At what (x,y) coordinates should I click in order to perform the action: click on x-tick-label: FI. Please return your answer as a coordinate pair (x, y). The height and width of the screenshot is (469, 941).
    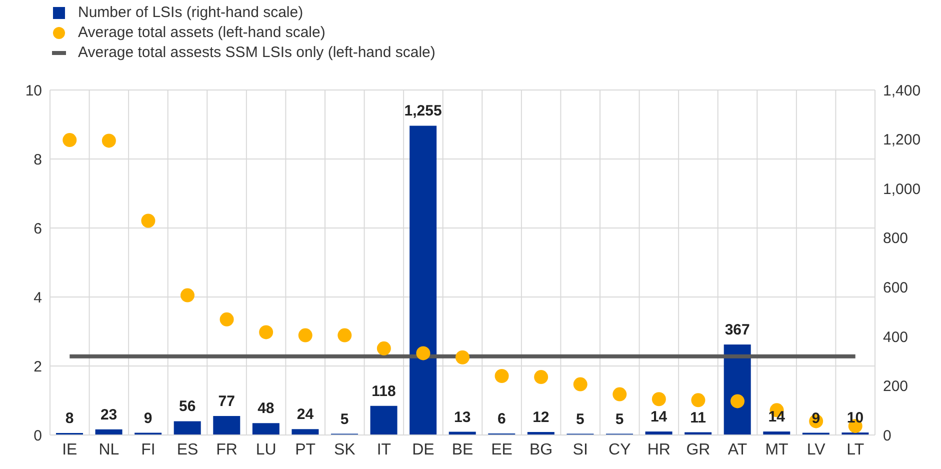
    Looking at the image, I should click on (148, 449).